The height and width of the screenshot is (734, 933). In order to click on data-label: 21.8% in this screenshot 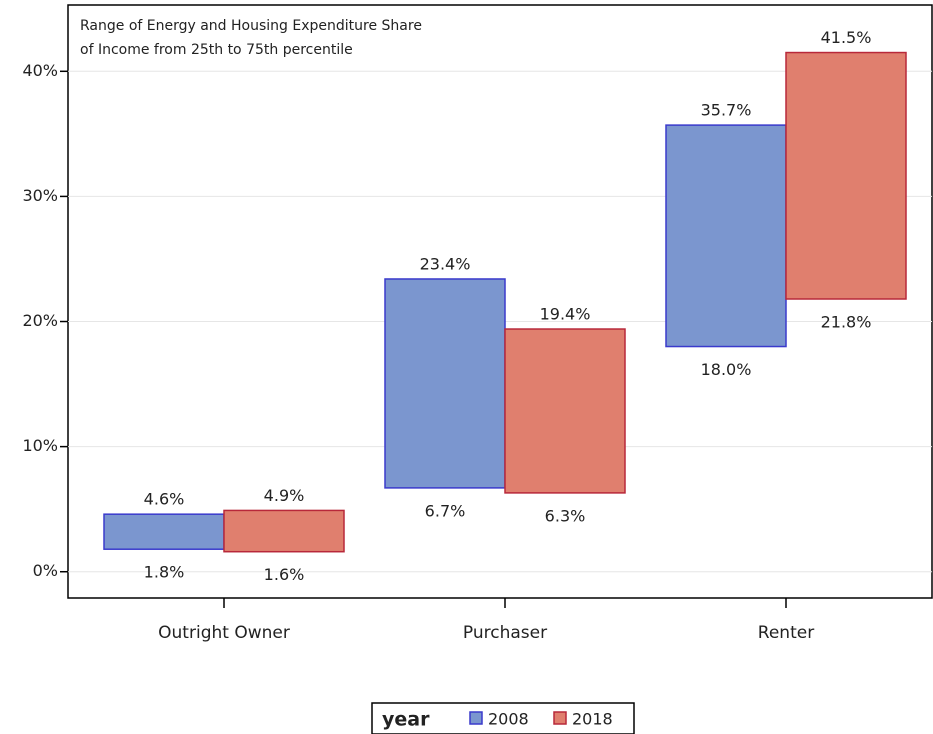, I will do `click(846, 321)`.